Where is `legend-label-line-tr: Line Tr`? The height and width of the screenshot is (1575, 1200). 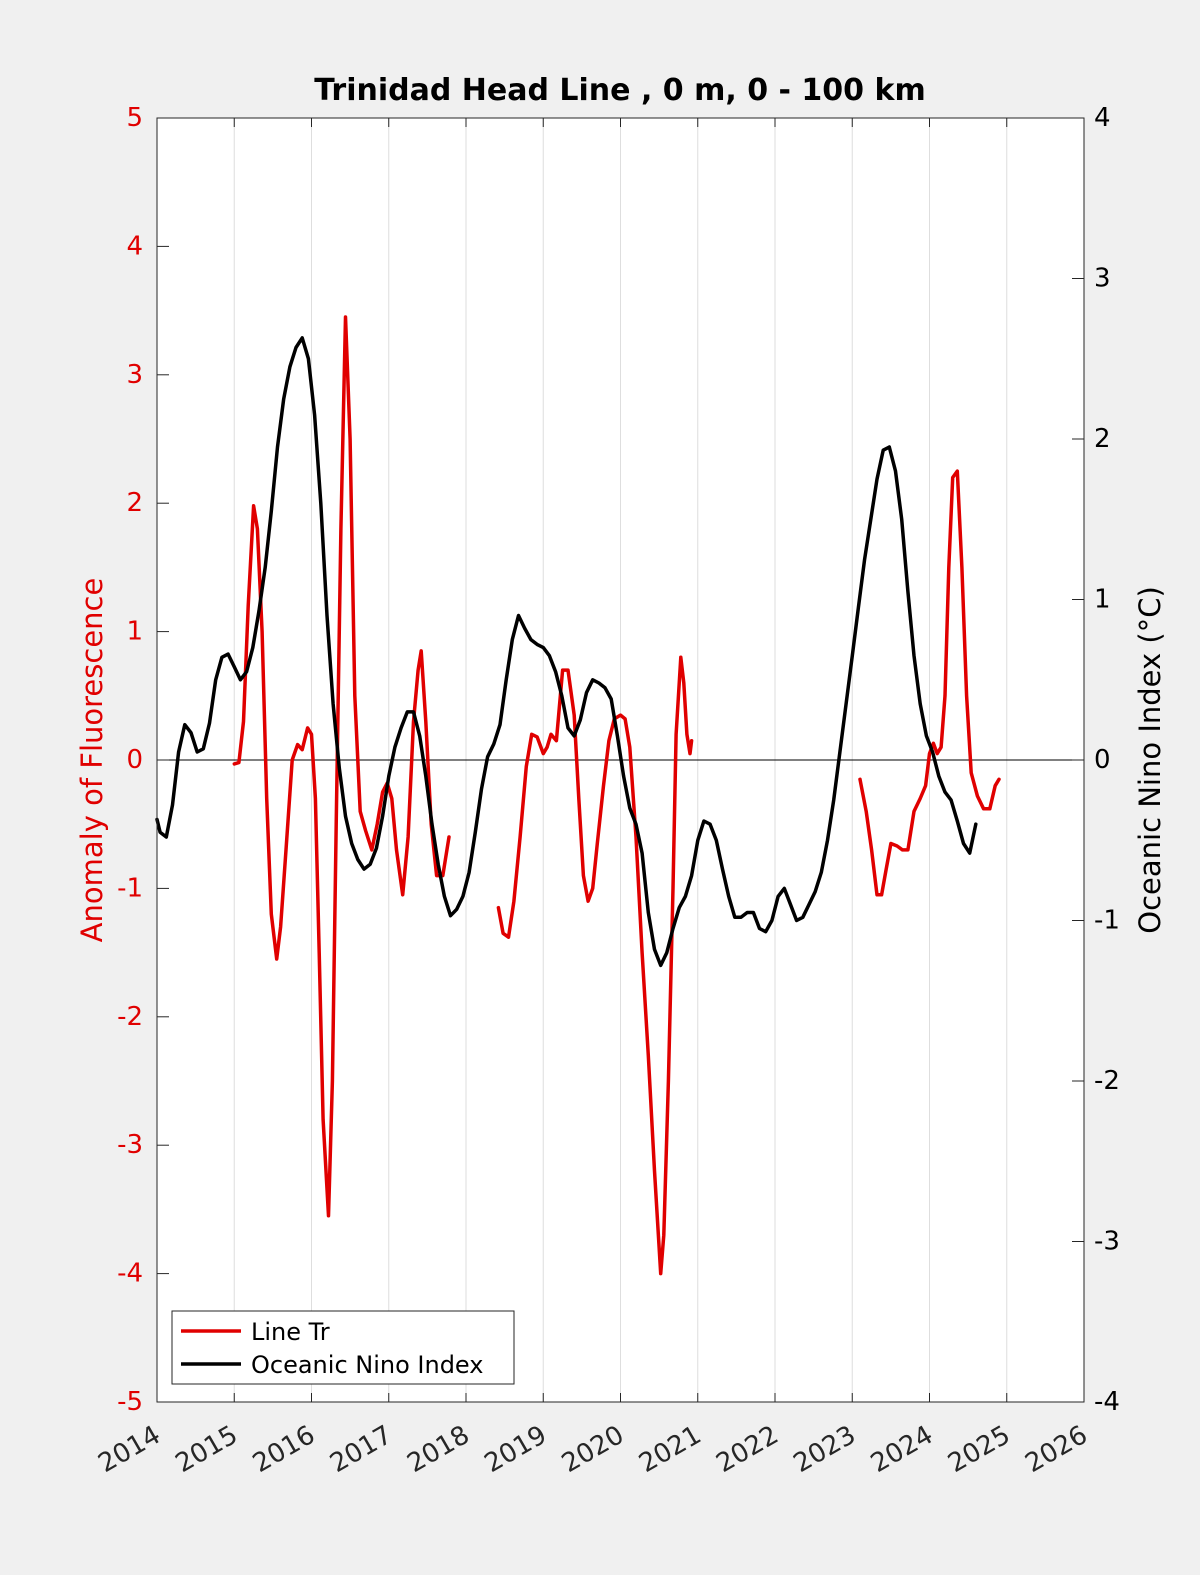 legend-label-line-tr: Line Tr is located at coordinates (290, 1332).